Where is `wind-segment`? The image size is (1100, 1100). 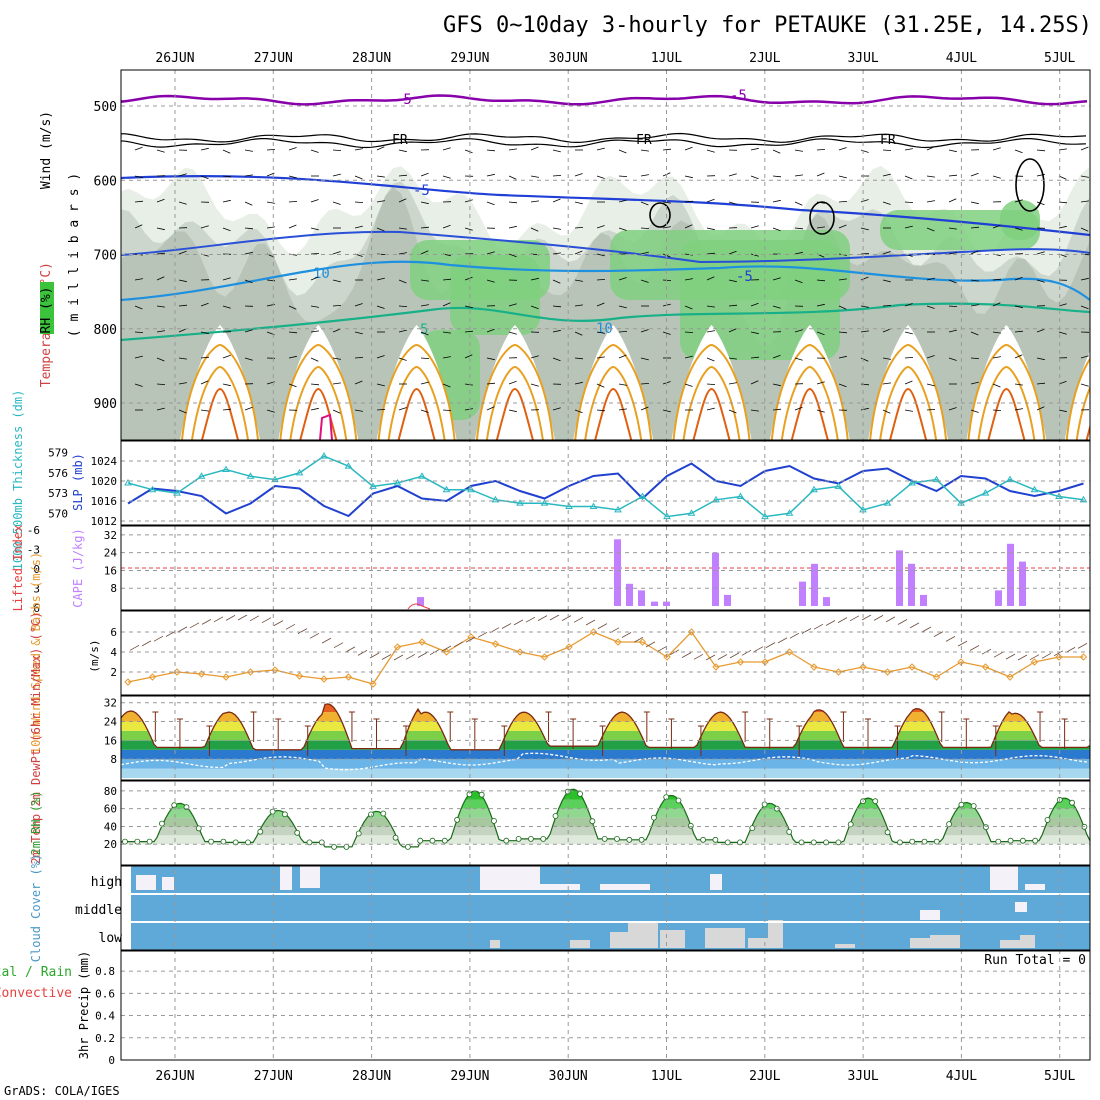 wind-segment is located at coordinates (703, 649).